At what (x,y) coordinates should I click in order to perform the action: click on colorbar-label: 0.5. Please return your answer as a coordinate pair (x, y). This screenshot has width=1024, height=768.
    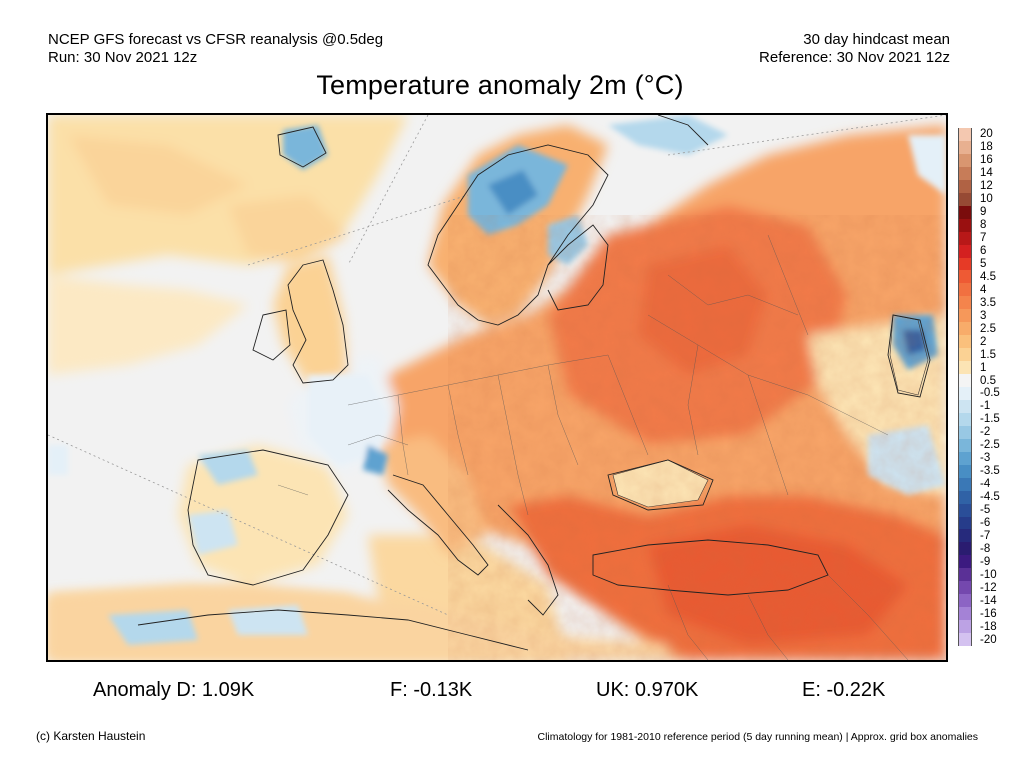
    Looking at the image, I should click on (988, 380).